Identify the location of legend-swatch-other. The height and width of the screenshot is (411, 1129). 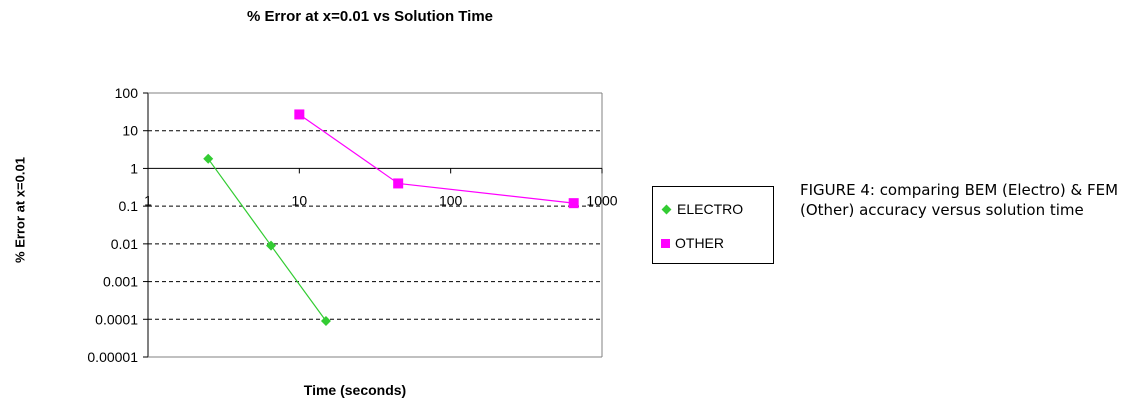
(665, 243).